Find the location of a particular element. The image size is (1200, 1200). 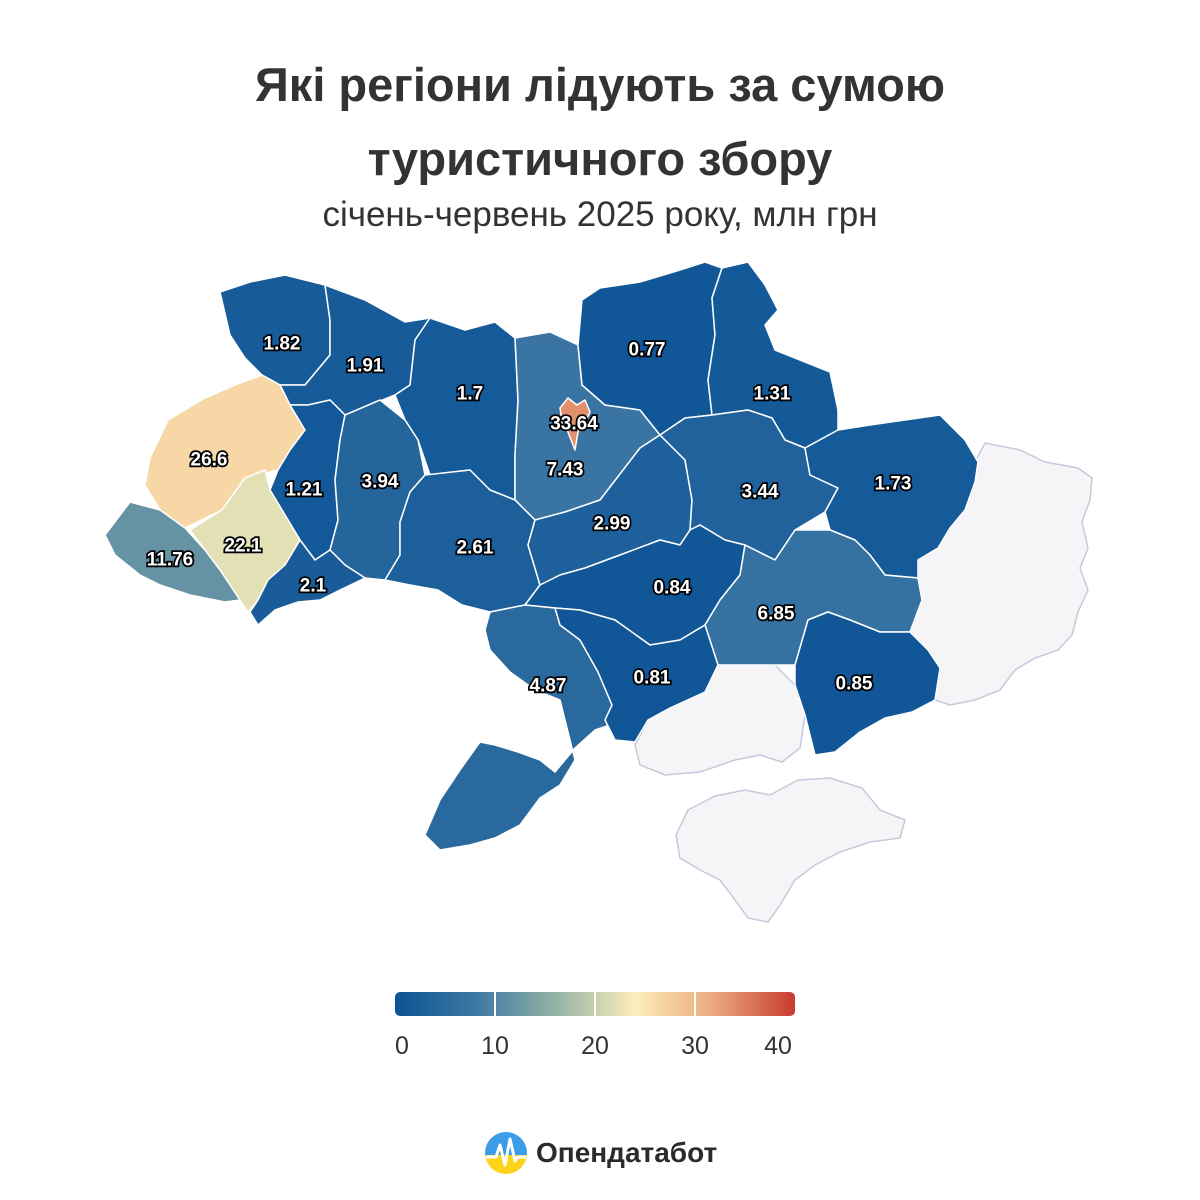

region-value-label: 2.99 is located at coordinates (612, 524).